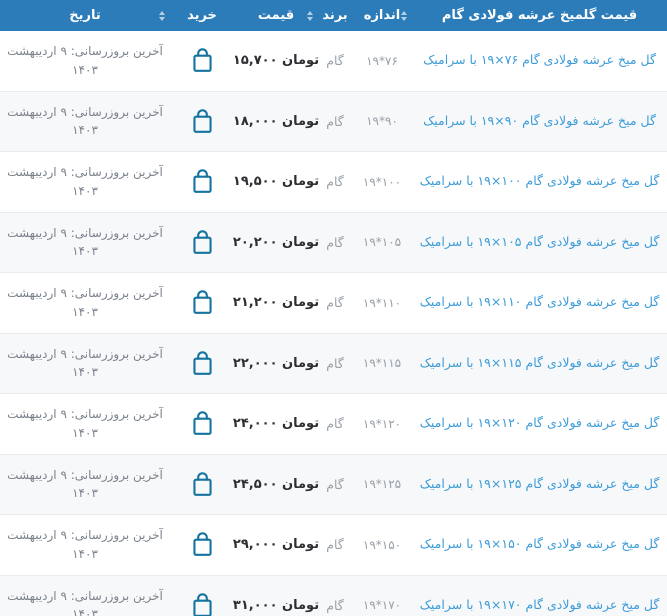 The image size is (667, 616). What do you see at coordinates (382, 423) in the screenshot?
I see `size-value: ۱۹*۱۲۰` at bounding box center [382, 423].